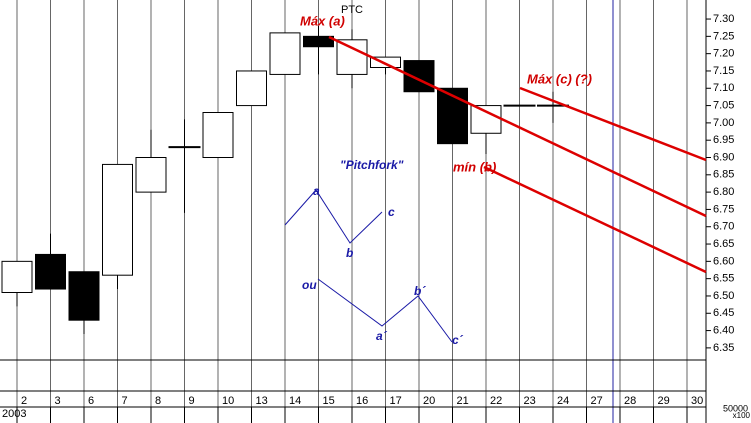 The height and width of the screenshot is (423, 751). I want to click on upper-line, so click(613, 124).